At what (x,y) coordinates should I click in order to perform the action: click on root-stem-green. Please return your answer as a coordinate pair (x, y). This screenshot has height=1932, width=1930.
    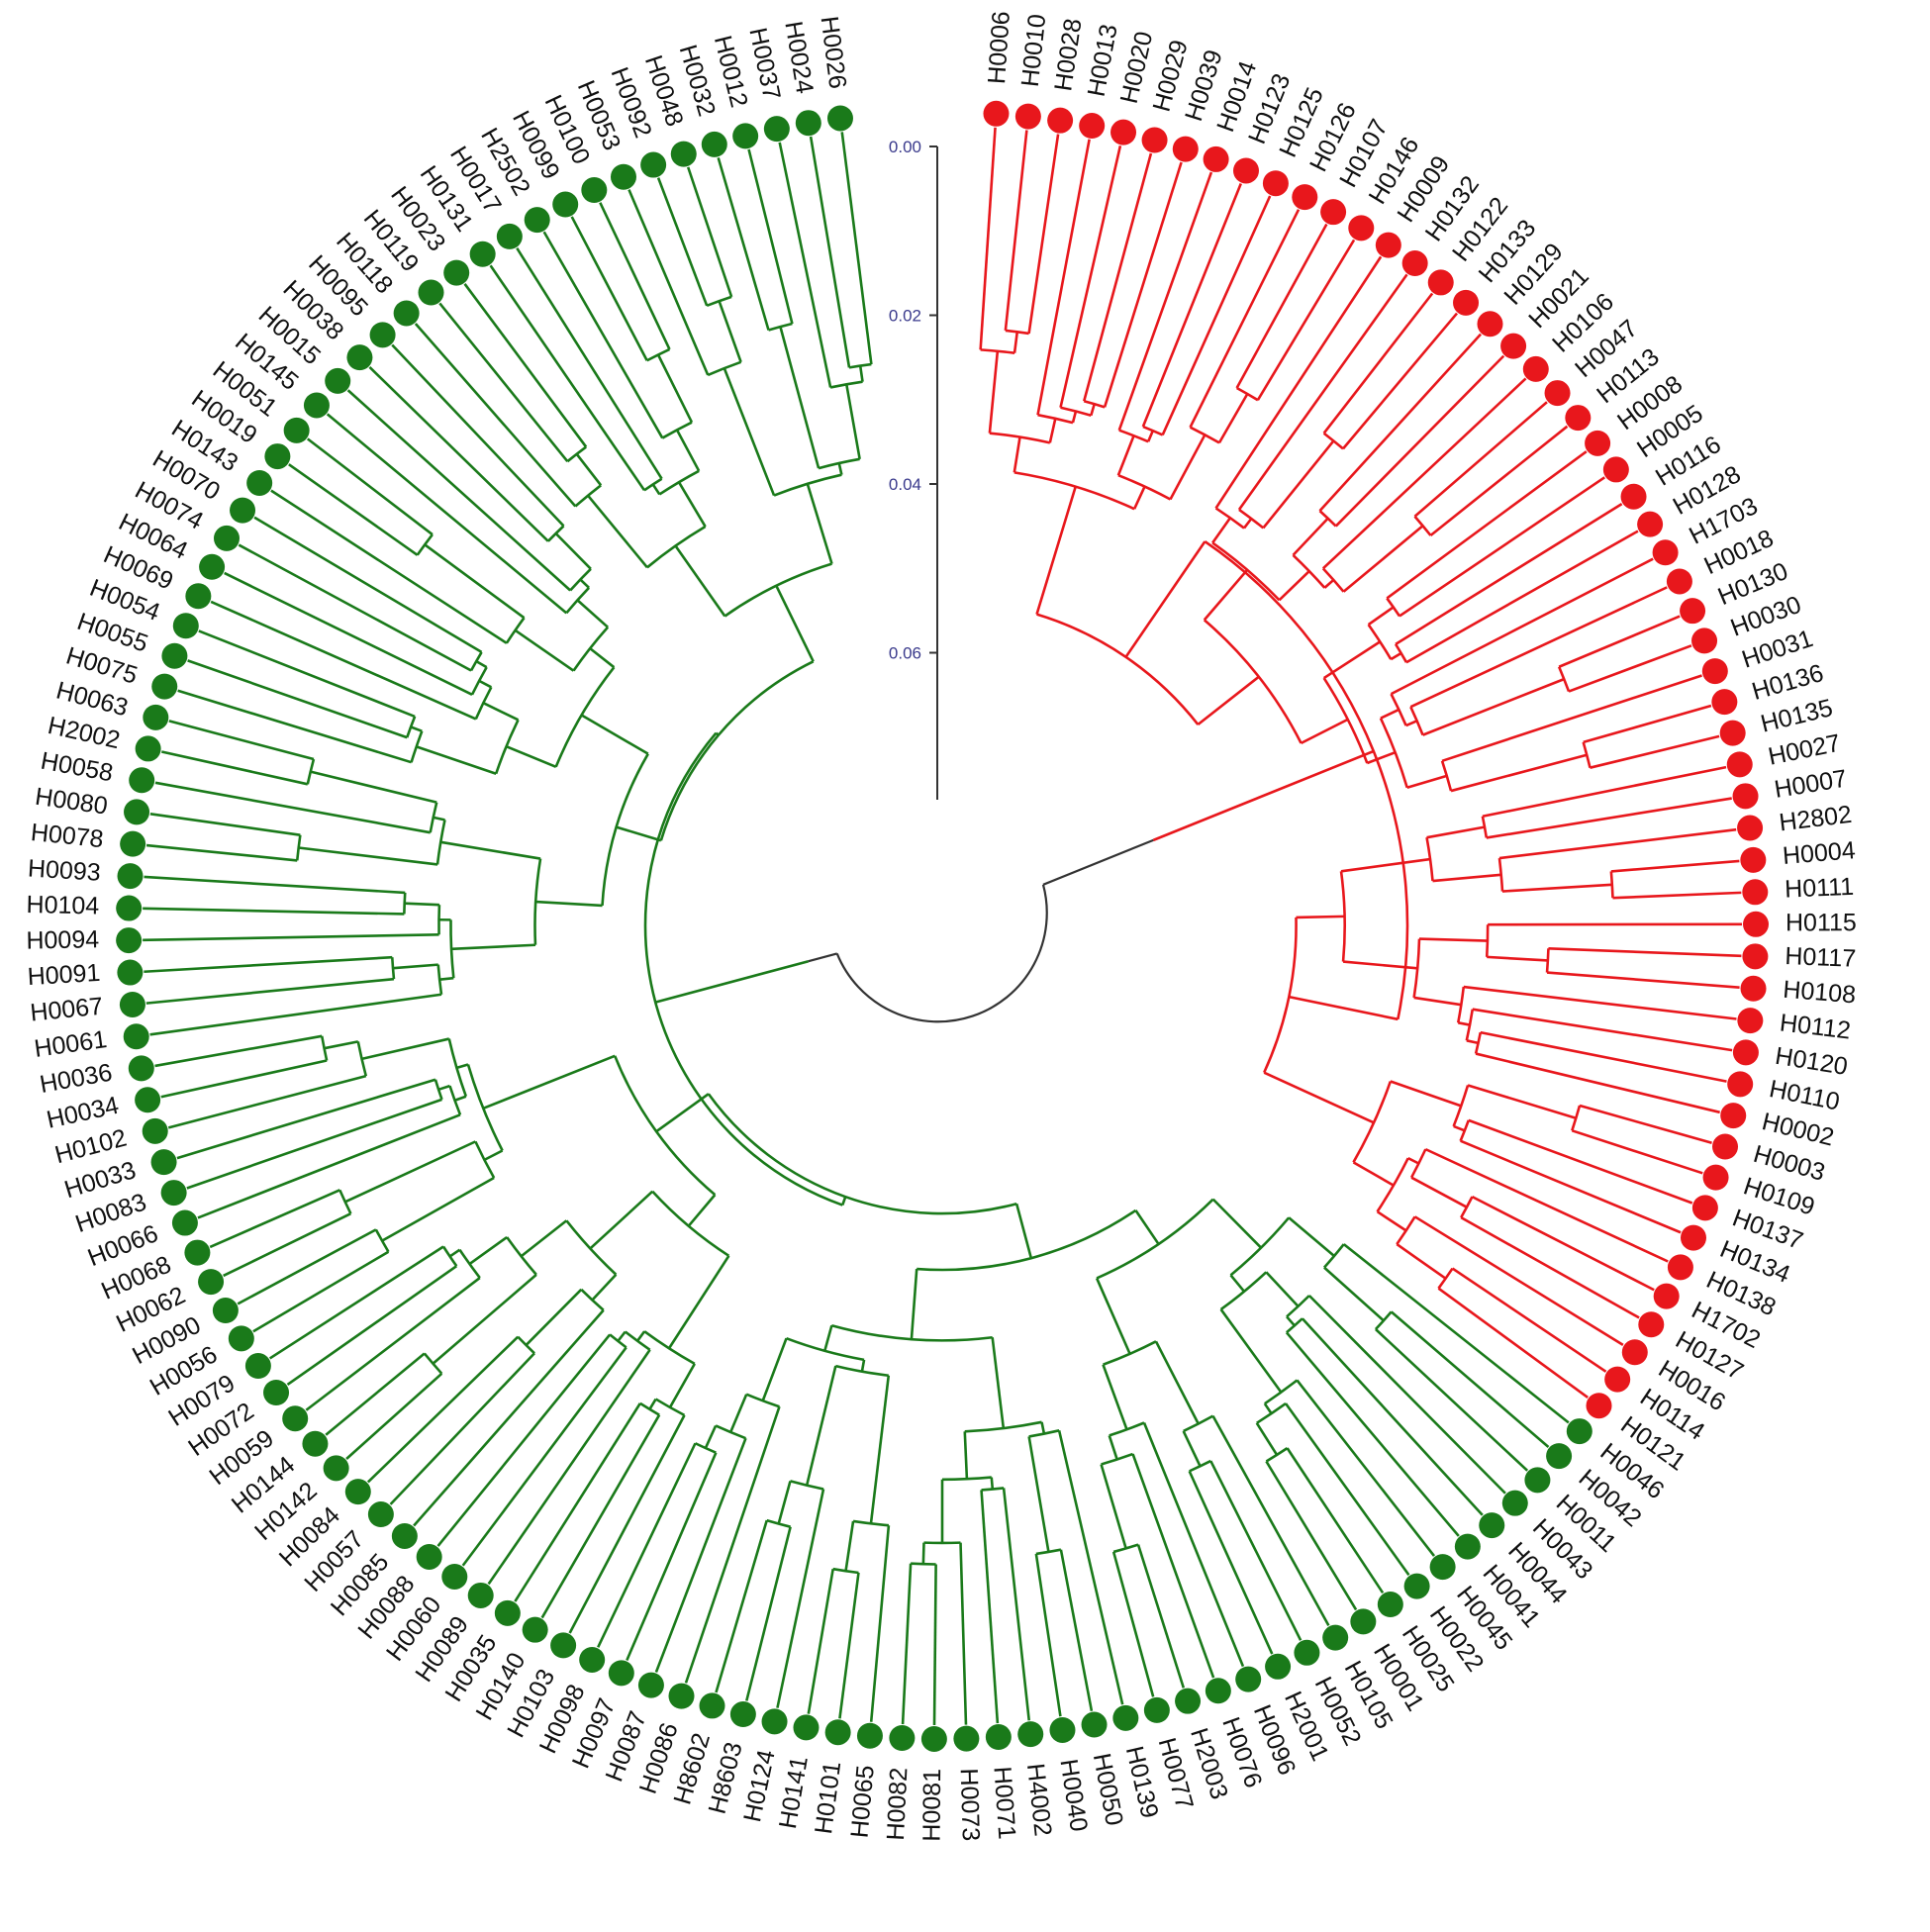
    Looking at the image, I should click on (823, 957).